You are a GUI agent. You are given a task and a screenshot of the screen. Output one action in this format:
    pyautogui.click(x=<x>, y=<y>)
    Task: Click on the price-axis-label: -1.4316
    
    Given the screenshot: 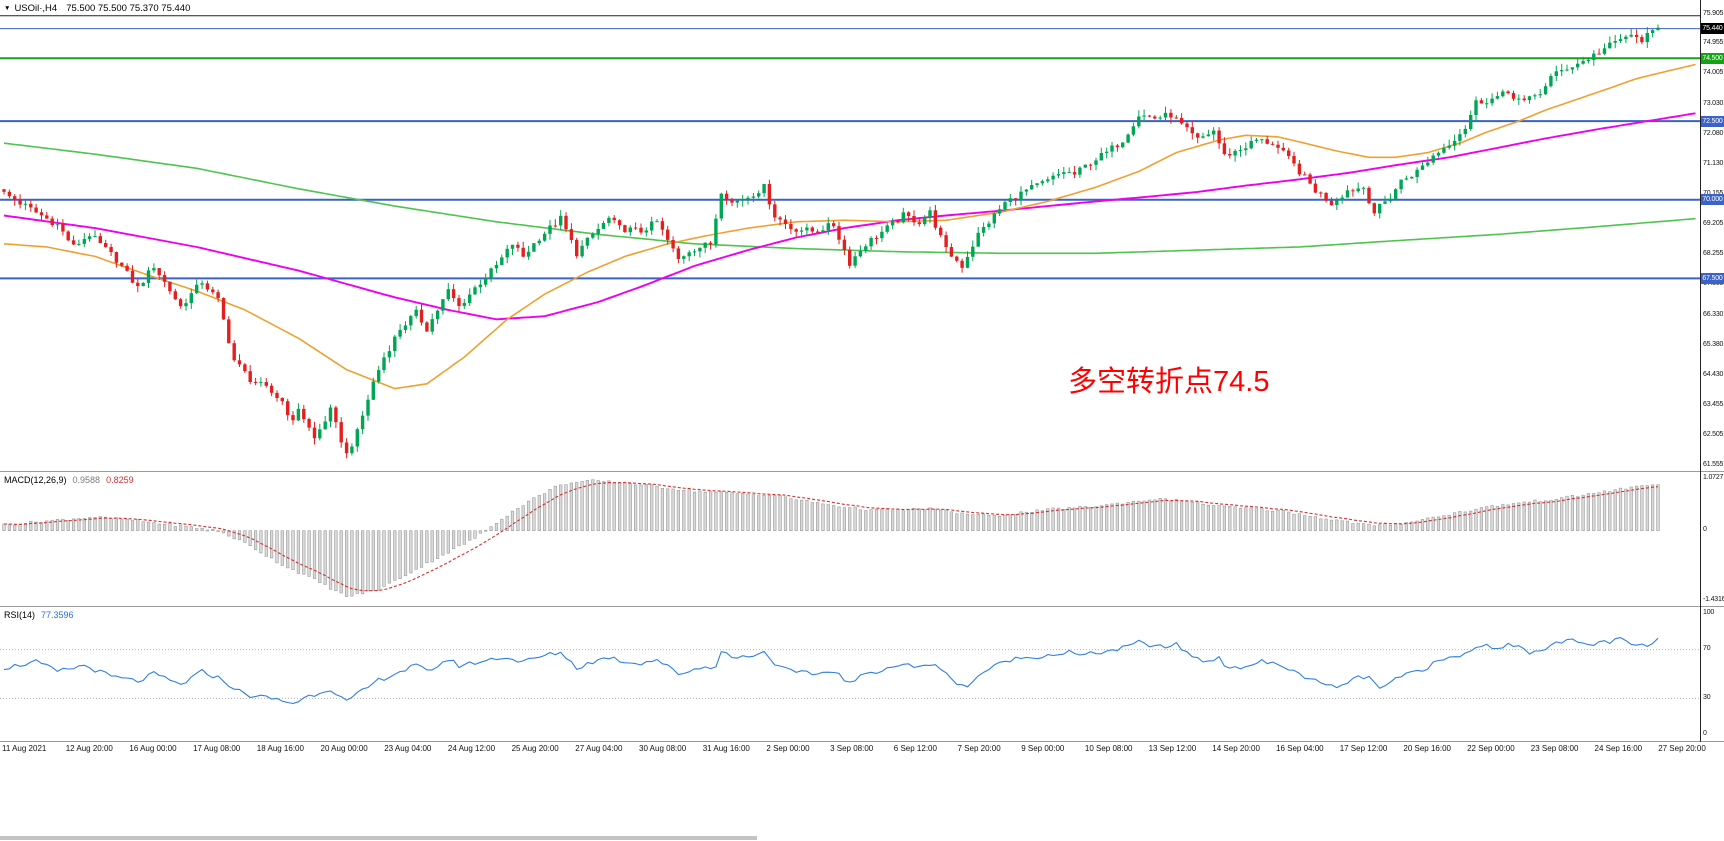 What is the action you would take?
    pyautogui.click(x=1713, y=600)
    